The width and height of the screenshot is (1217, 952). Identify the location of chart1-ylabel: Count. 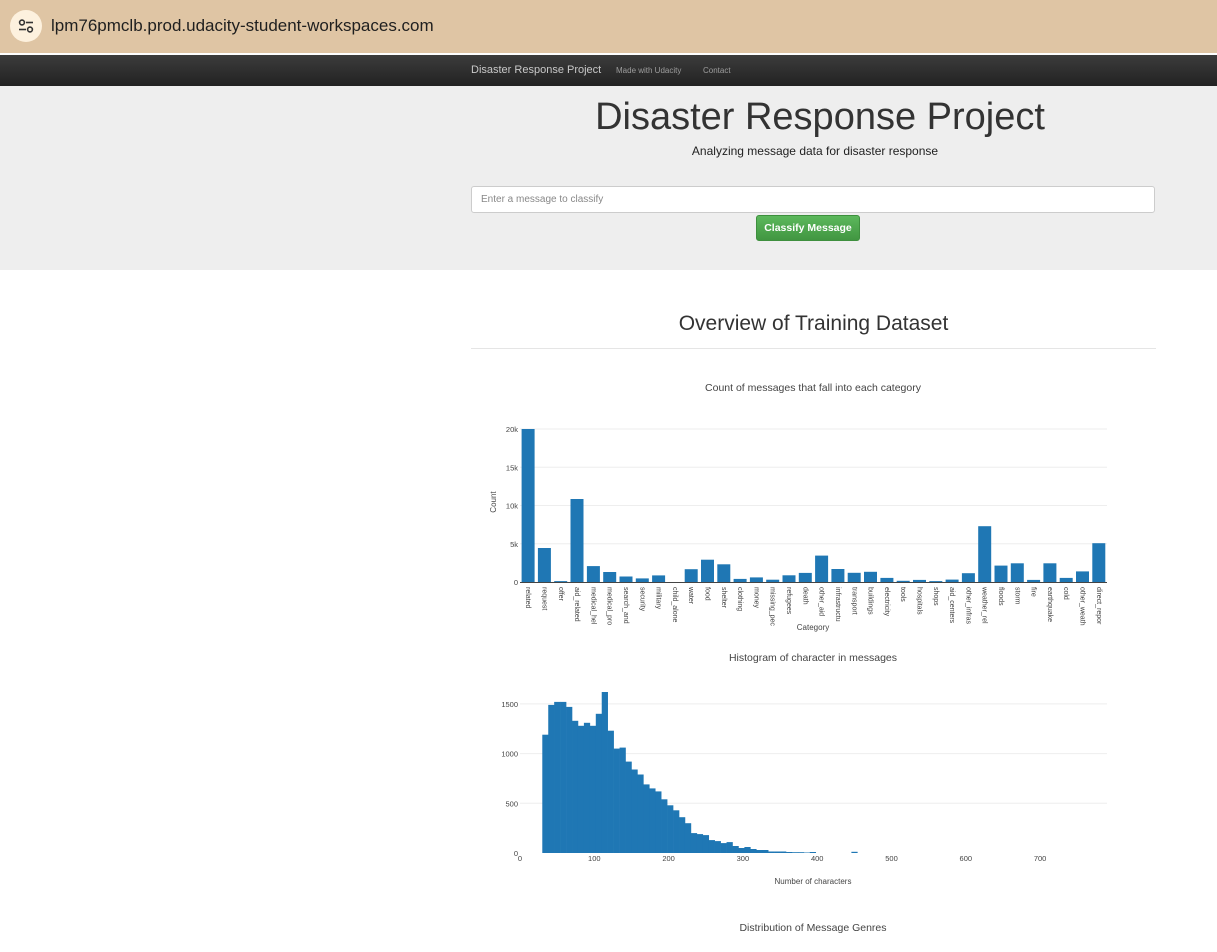
(493, 502).